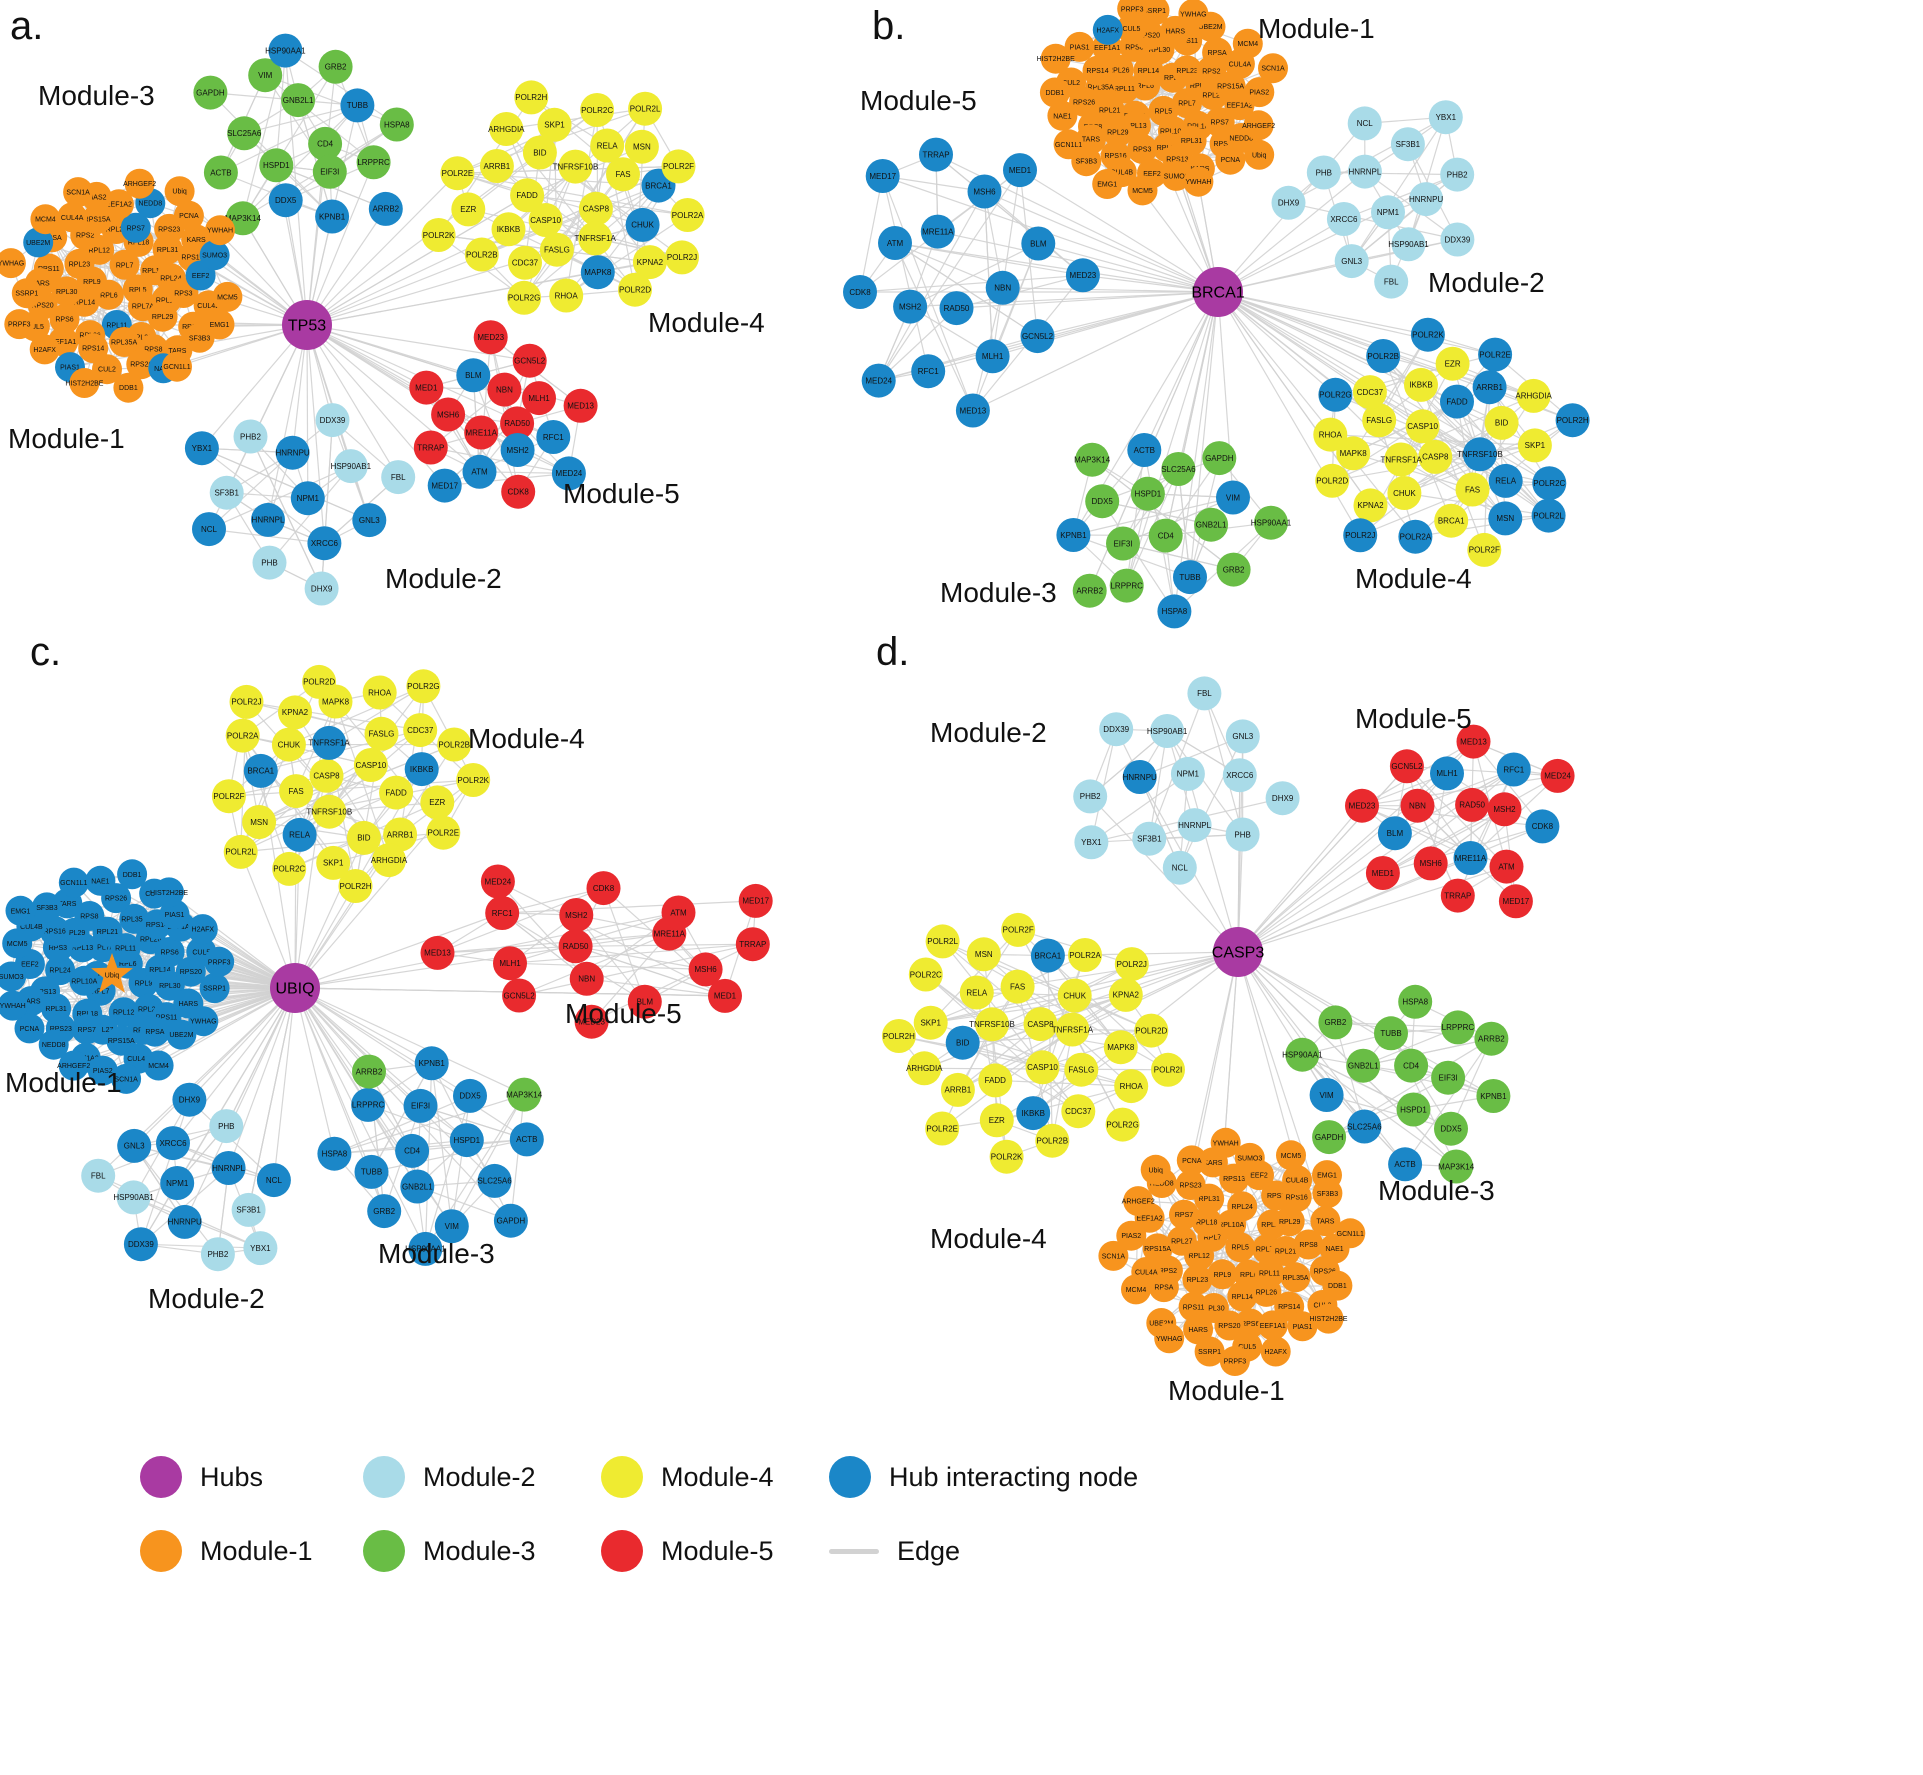 The height and width of the screenshot is (1775, 1923). I want to click on node-CDC37, so click(1078, 1111).